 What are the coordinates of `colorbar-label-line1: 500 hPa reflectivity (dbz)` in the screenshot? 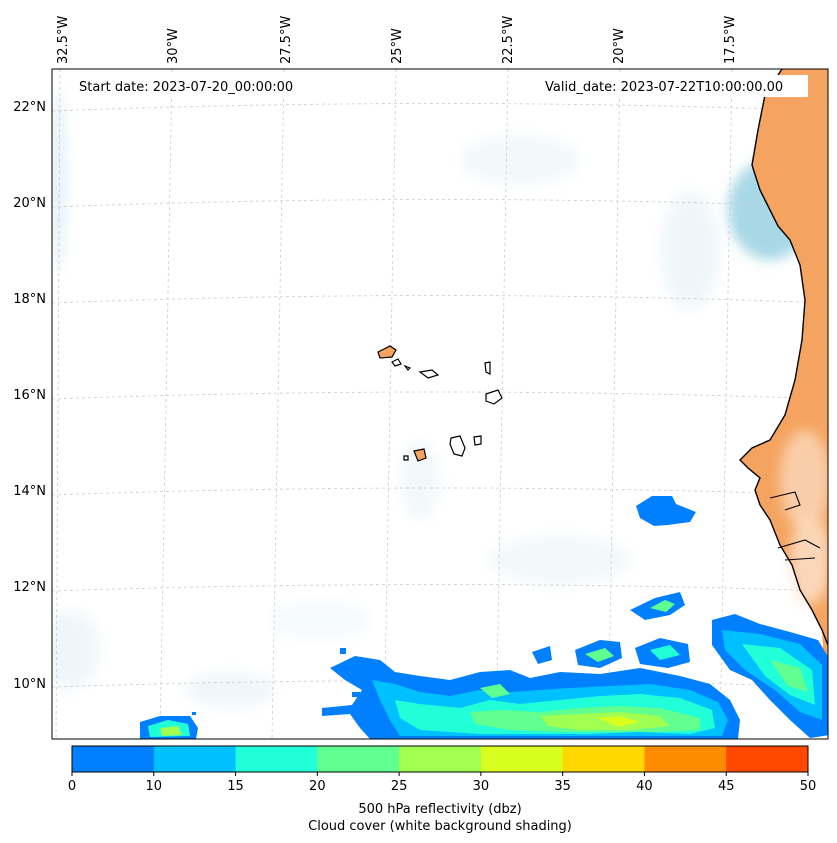 It's located at (439, 809).